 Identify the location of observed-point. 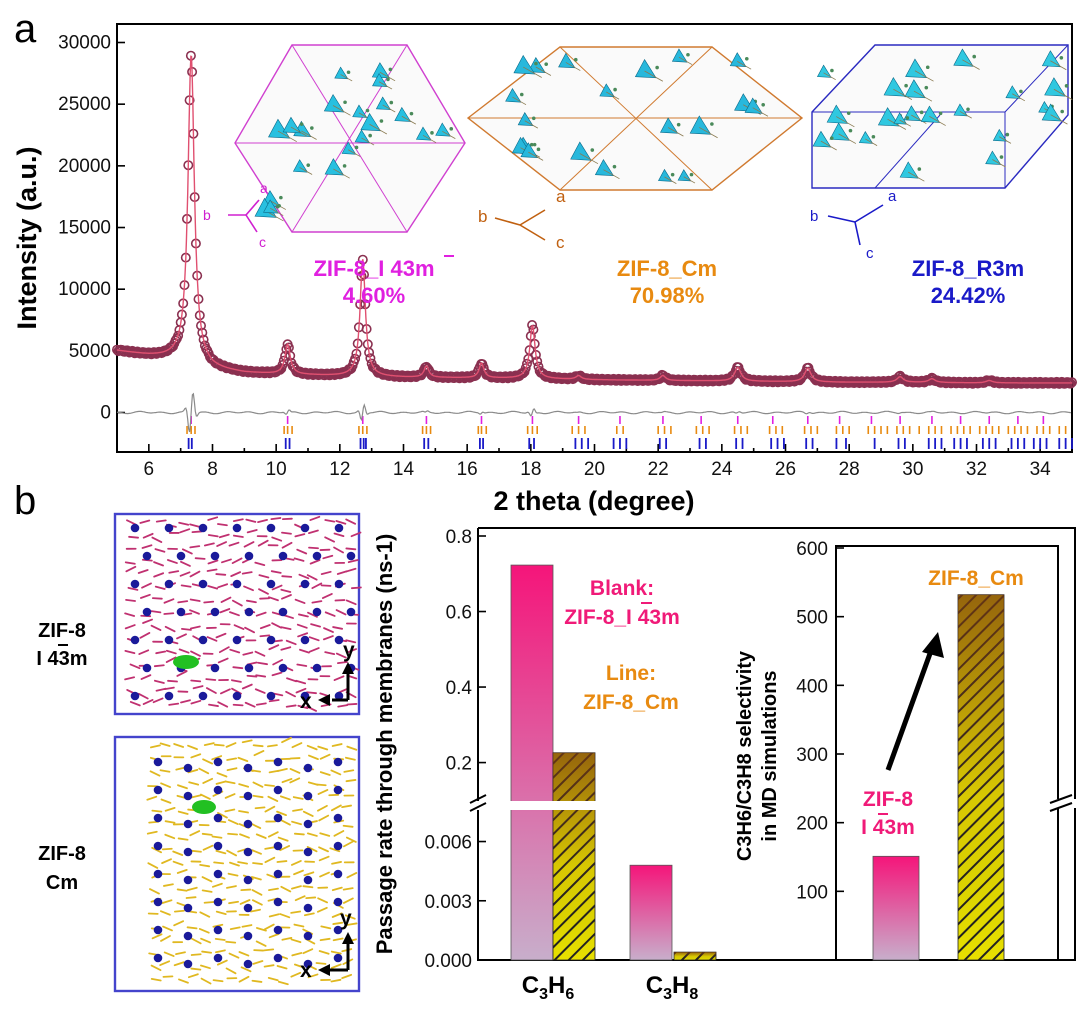
(178, 335).